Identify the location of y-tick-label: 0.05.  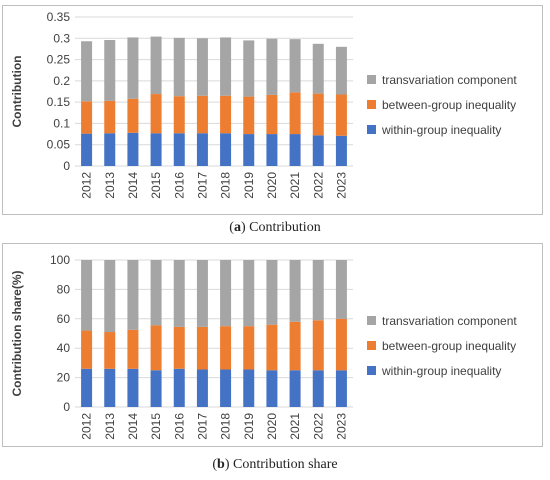
(59, 145).